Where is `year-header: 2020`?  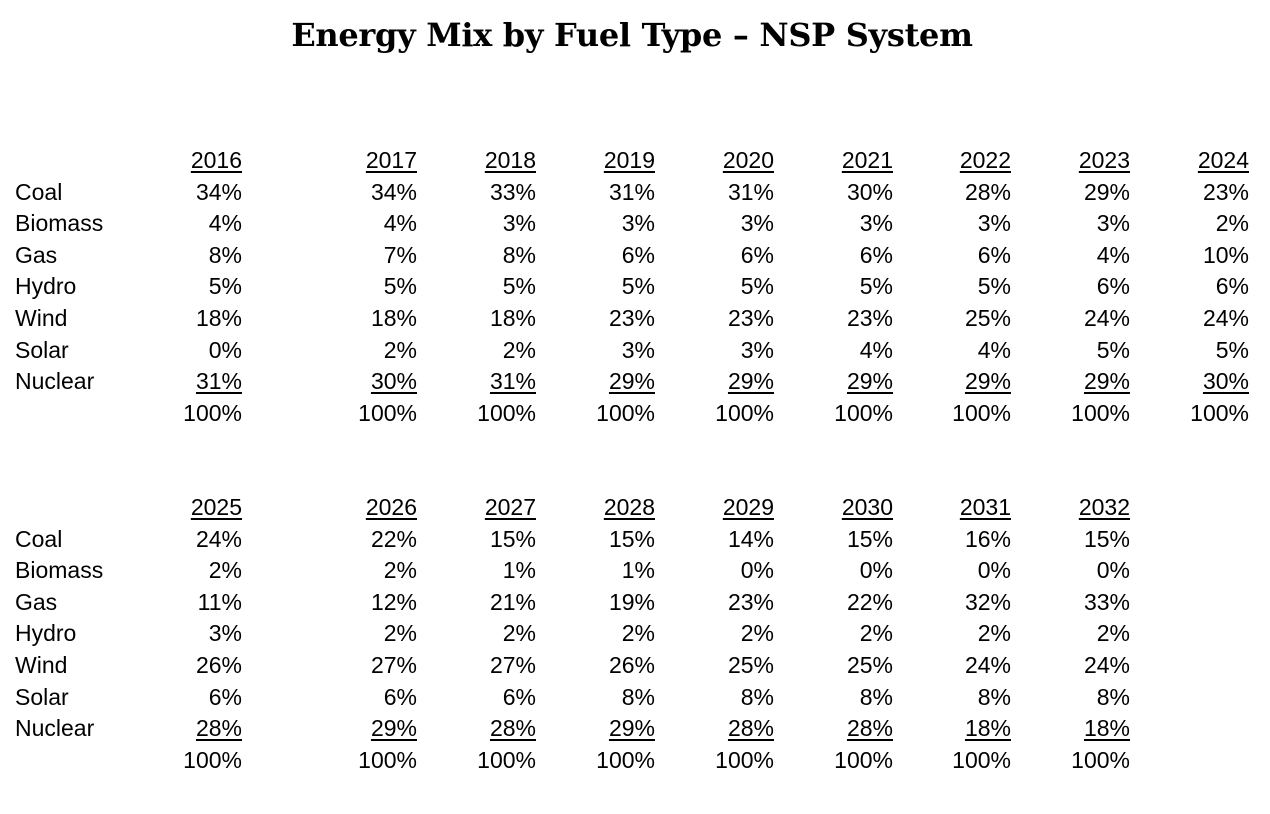
year-header: 2020 is located at coordinates (748, 160).